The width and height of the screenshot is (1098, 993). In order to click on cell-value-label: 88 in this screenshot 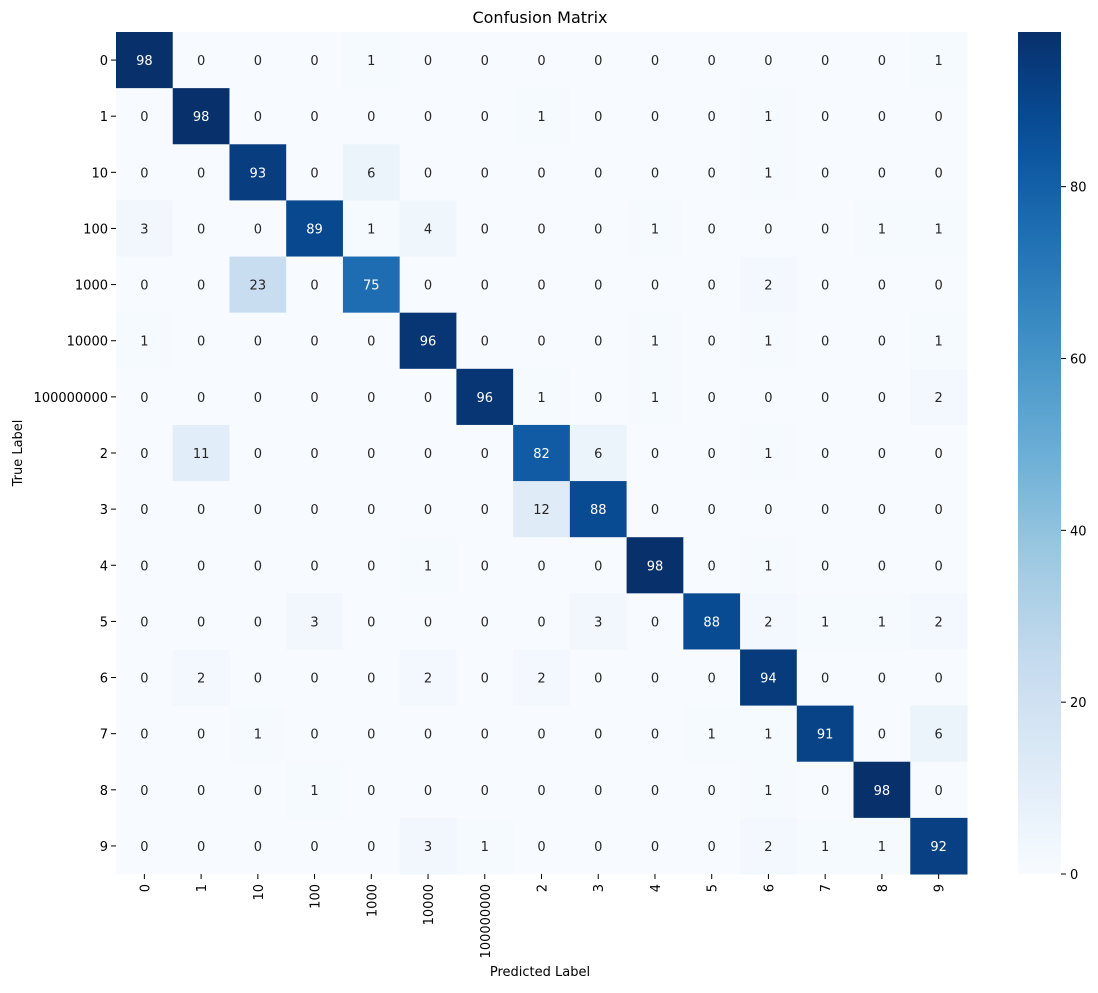, I will do `click(711, 622)`.